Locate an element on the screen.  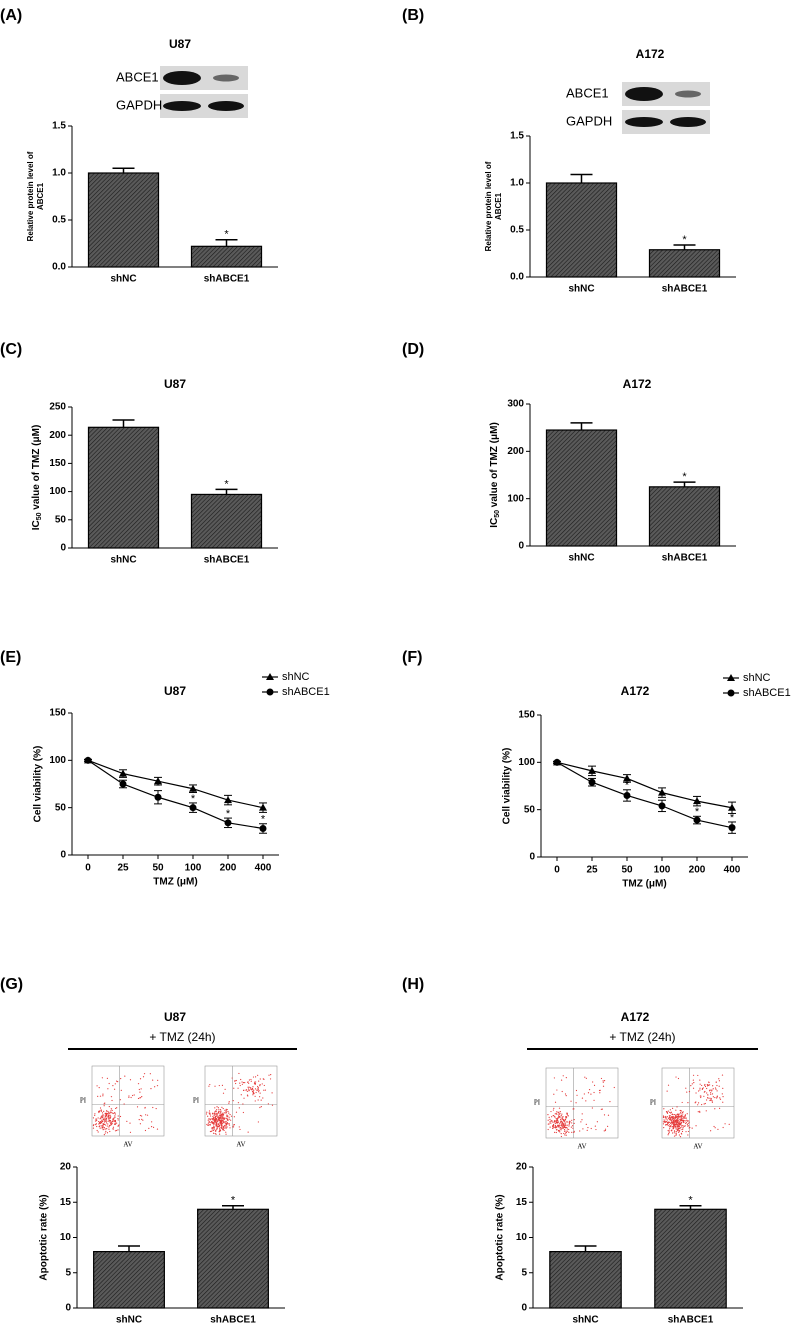
panel-label: (B) is located at coordinates (413, 15).